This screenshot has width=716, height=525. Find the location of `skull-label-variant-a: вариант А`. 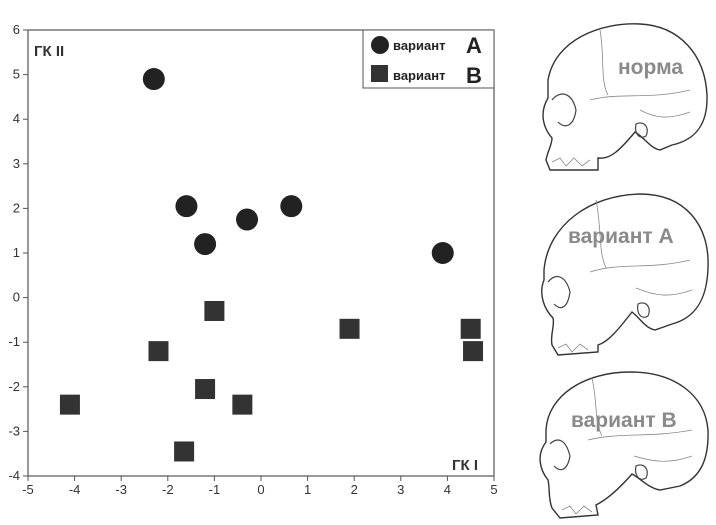

skull-label-variant-a: вариант А is located at coordinates (621, 236).